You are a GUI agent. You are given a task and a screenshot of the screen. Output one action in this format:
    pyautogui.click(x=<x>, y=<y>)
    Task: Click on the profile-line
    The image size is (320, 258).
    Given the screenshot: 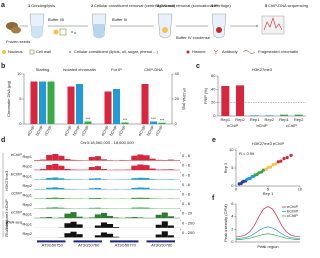 What is the action you would take?
    pyautogui.click(x=268, y=236)
    